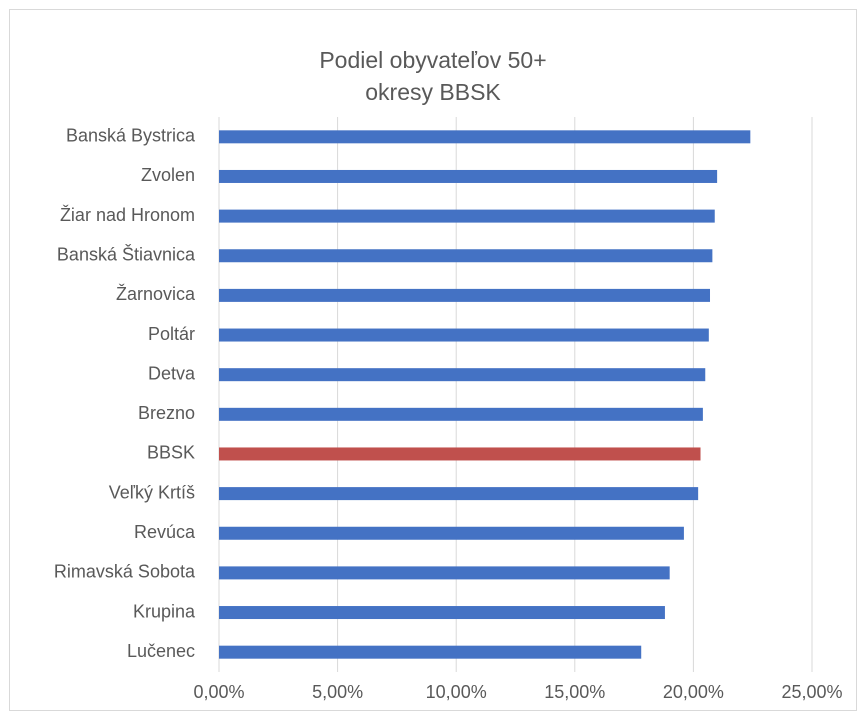 This screenshot has height=721, width=866. What do you see at coordinates (432, 60) in the screenshot?
I see `chart-title: Podiel obyvateľov 50+` at bounding box center [432, 60].